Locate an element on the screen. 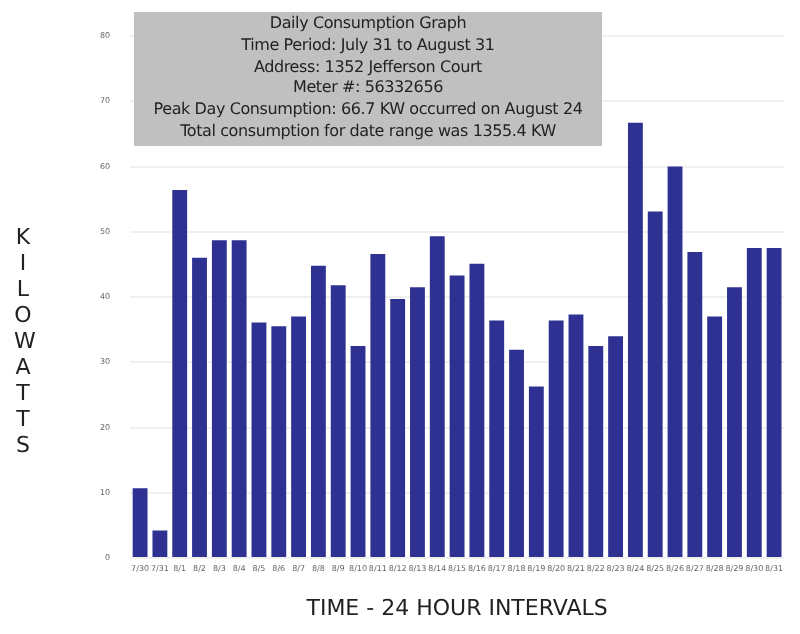 The width and height of the screenshot is (800, 634). text: KILOWATTS is located at coordinates (25, 341).